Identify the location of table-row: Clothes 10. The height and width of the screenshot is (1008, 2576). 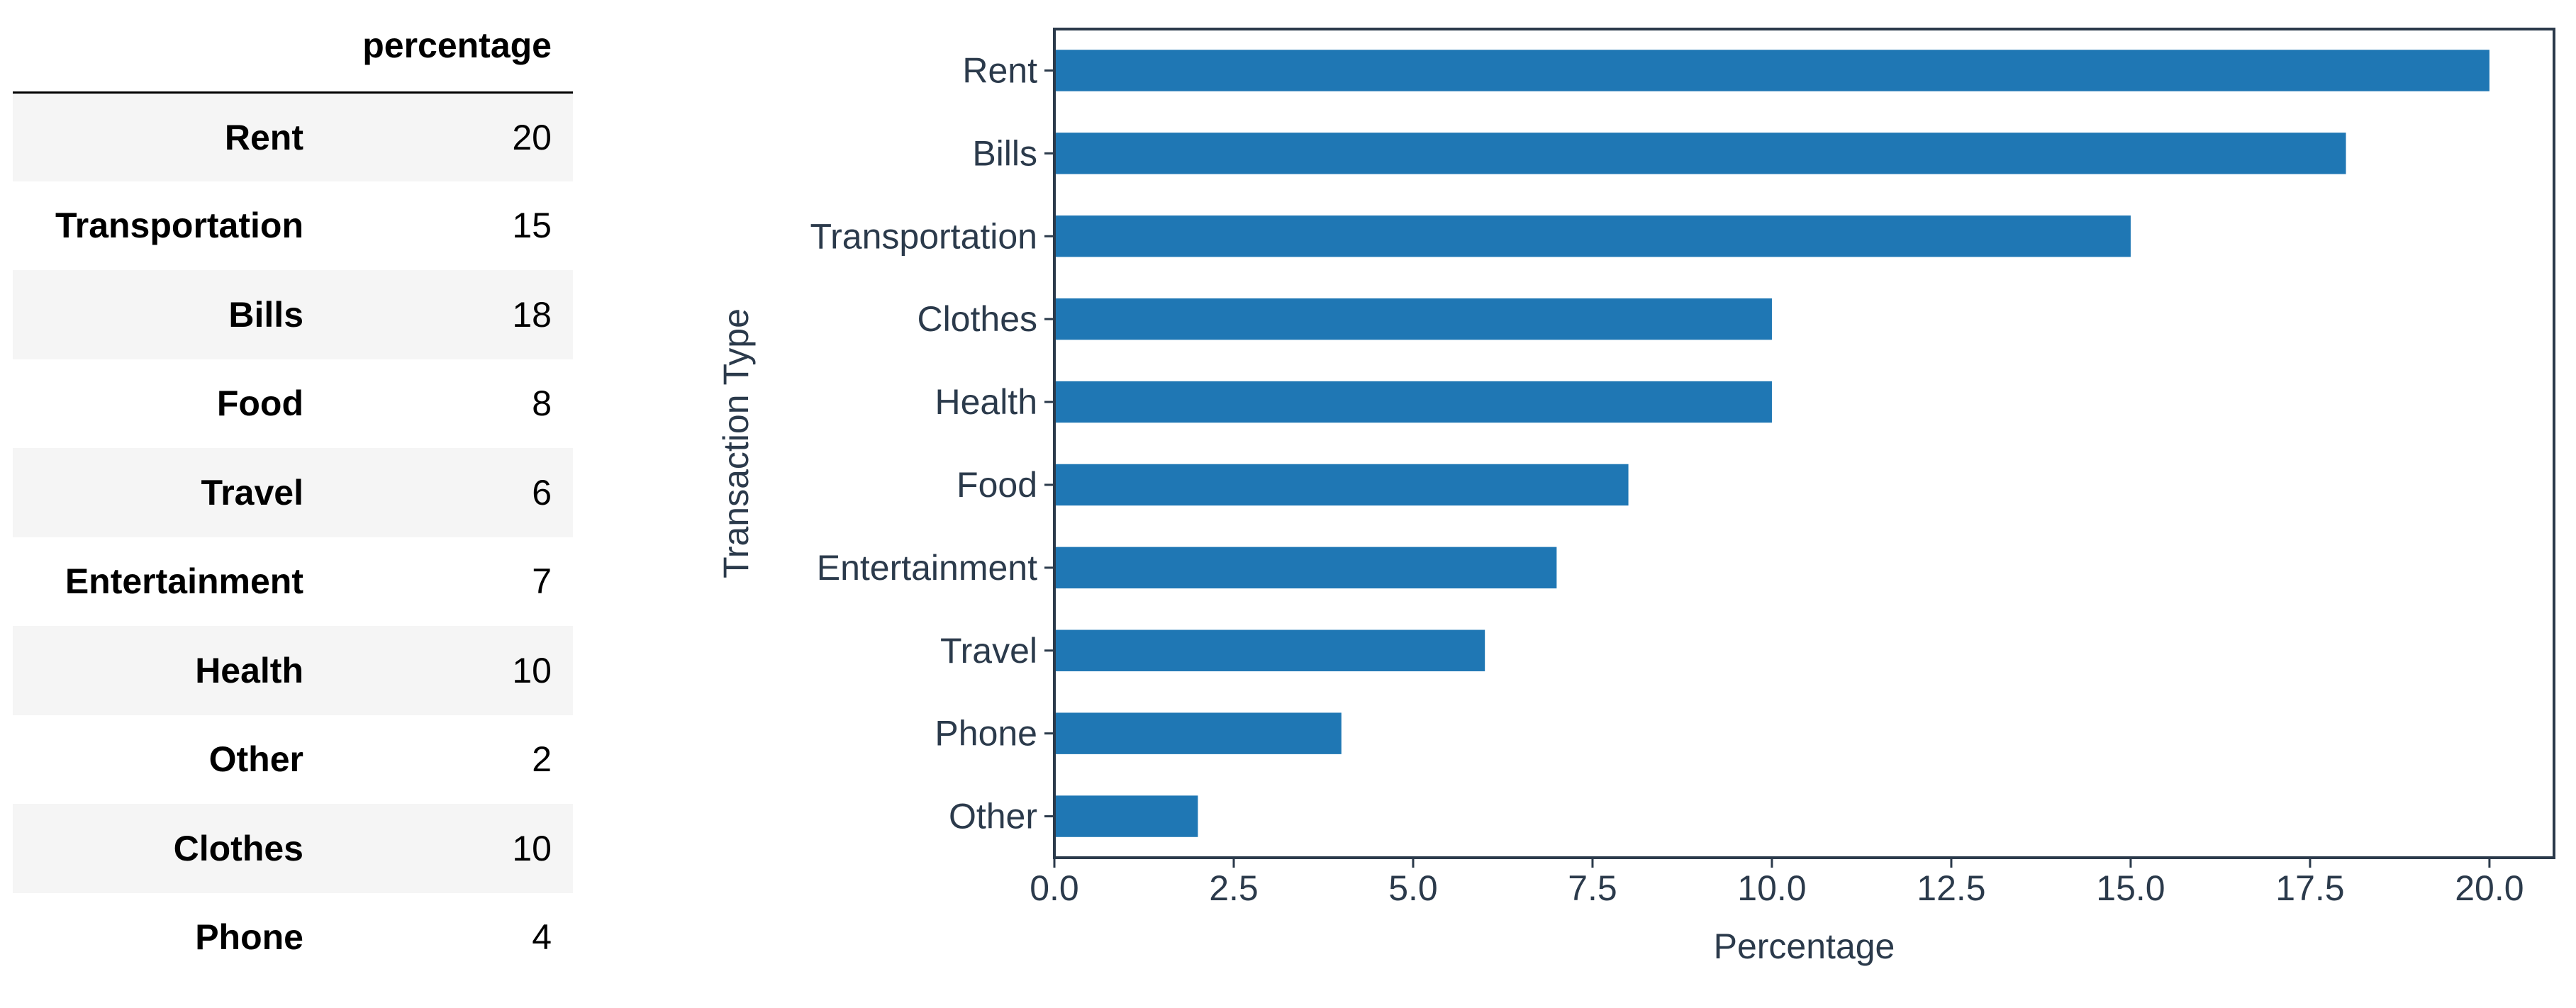
(293, 849).